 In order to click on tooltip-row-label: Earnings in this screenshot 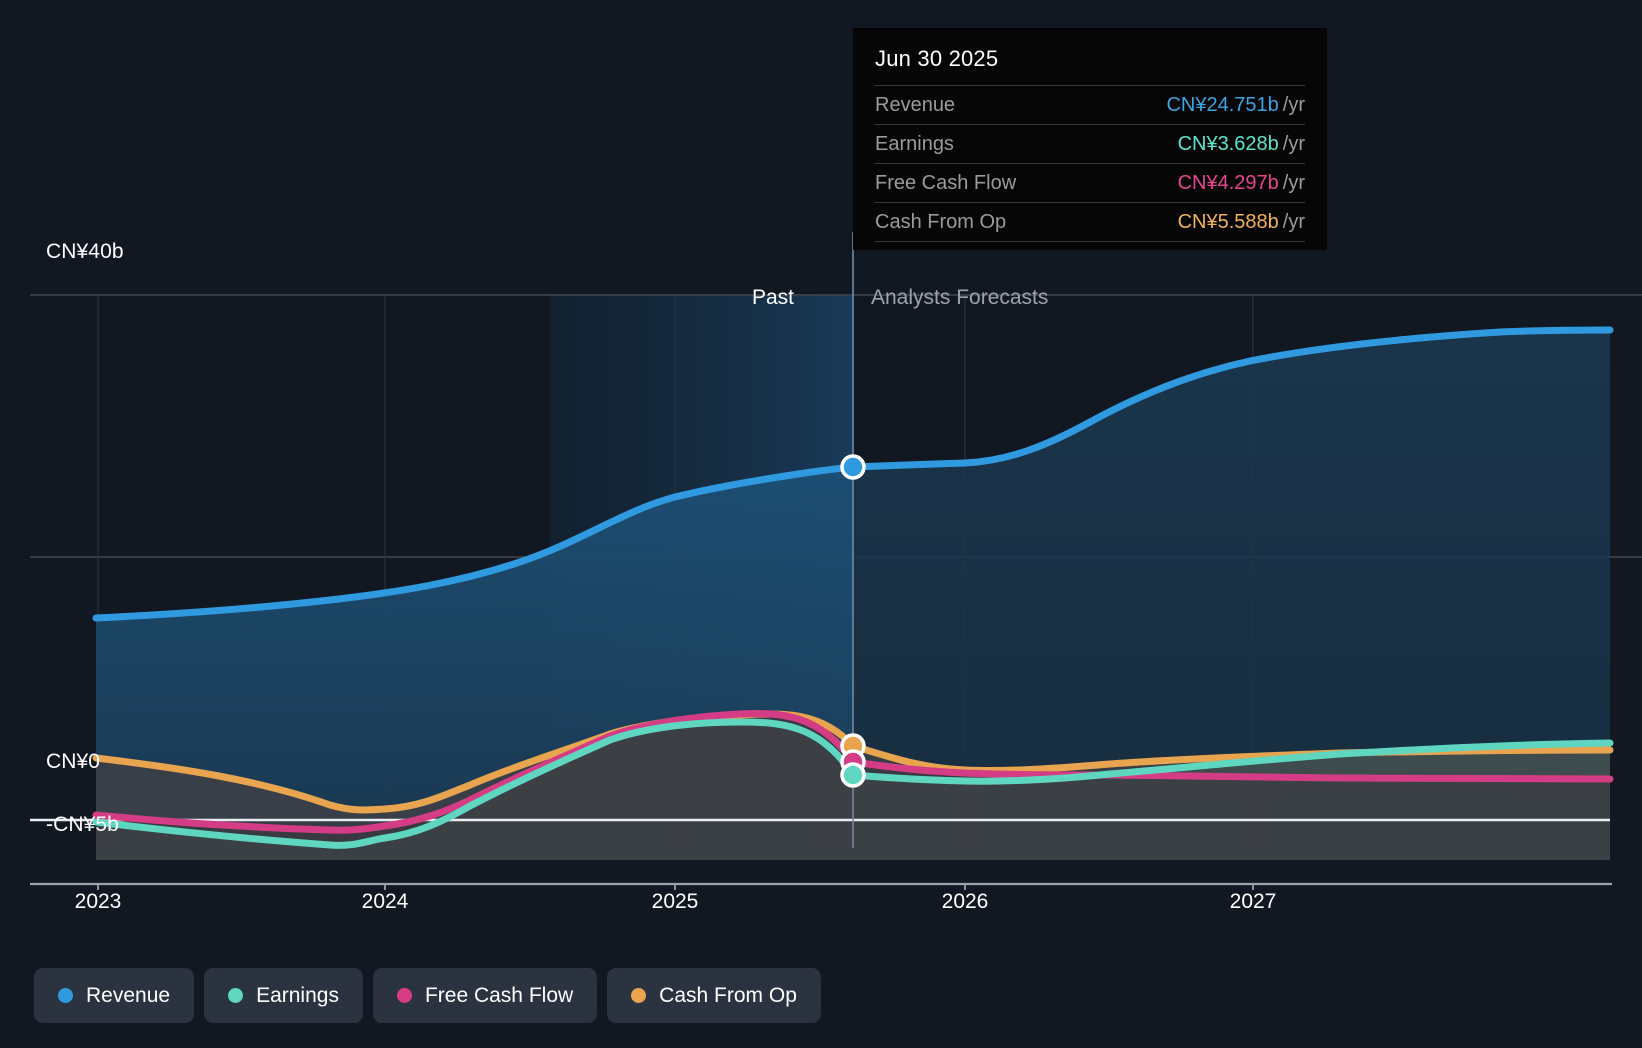, I will do `click(914, 144)`.